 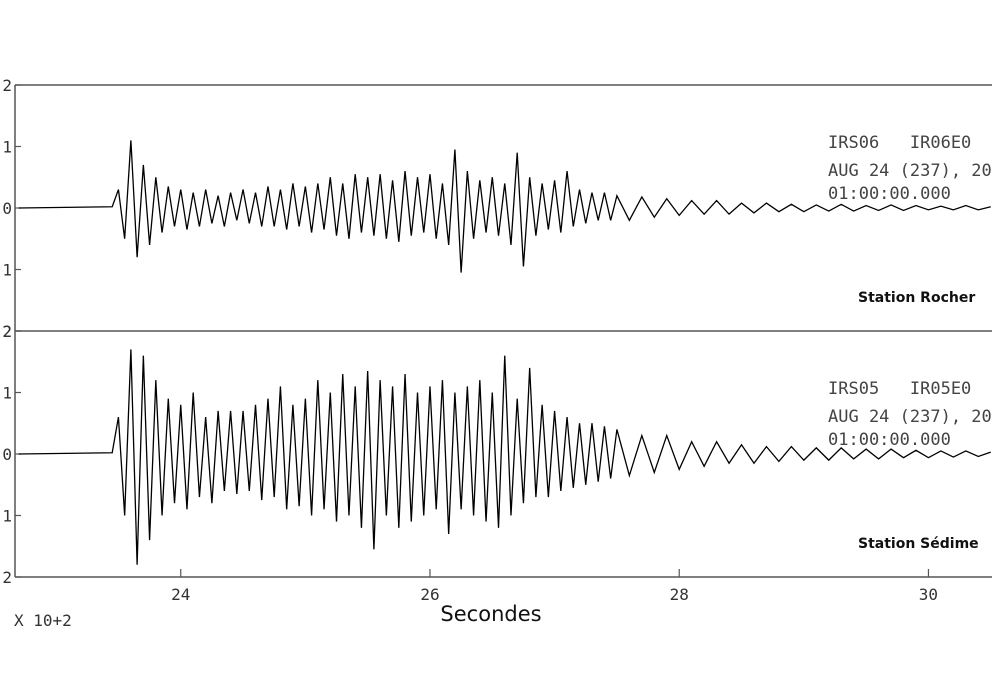 What do you see at coordinates (899, 143) in the screenshot?
I see `trace-header: IRS06 IR06E0` at bounding box center [899, 143].